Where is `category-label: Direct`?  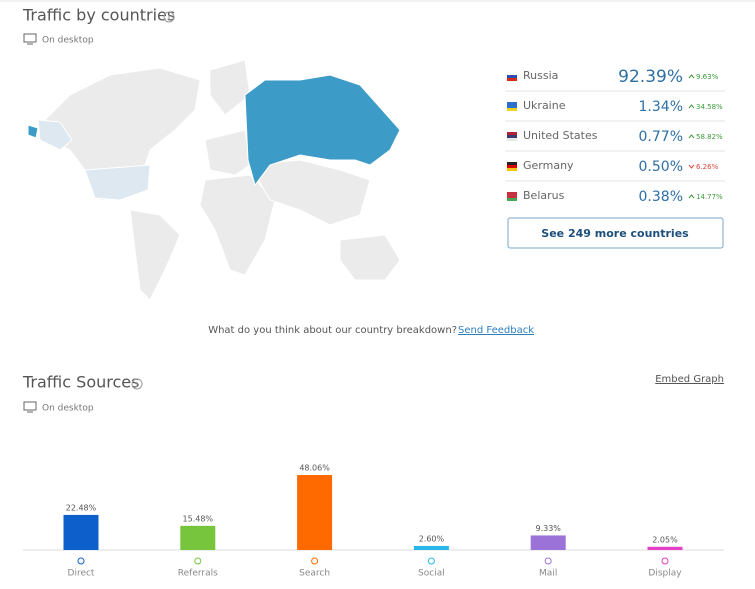 category-label: Direct is located at coordinates (81, 574).